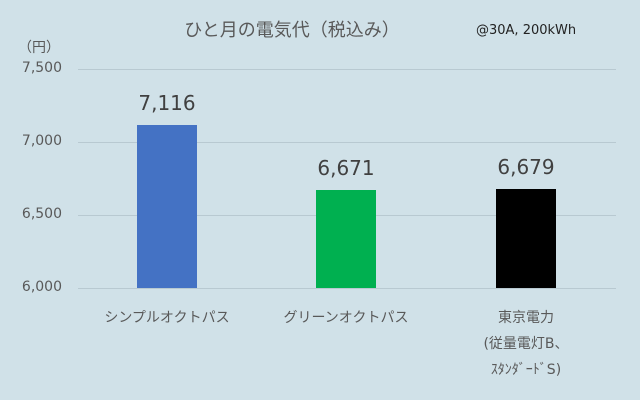  Describe the element at coordinates (39, 48) in the screenshot. I see `y-axis-unit-label: （円）` at that location.